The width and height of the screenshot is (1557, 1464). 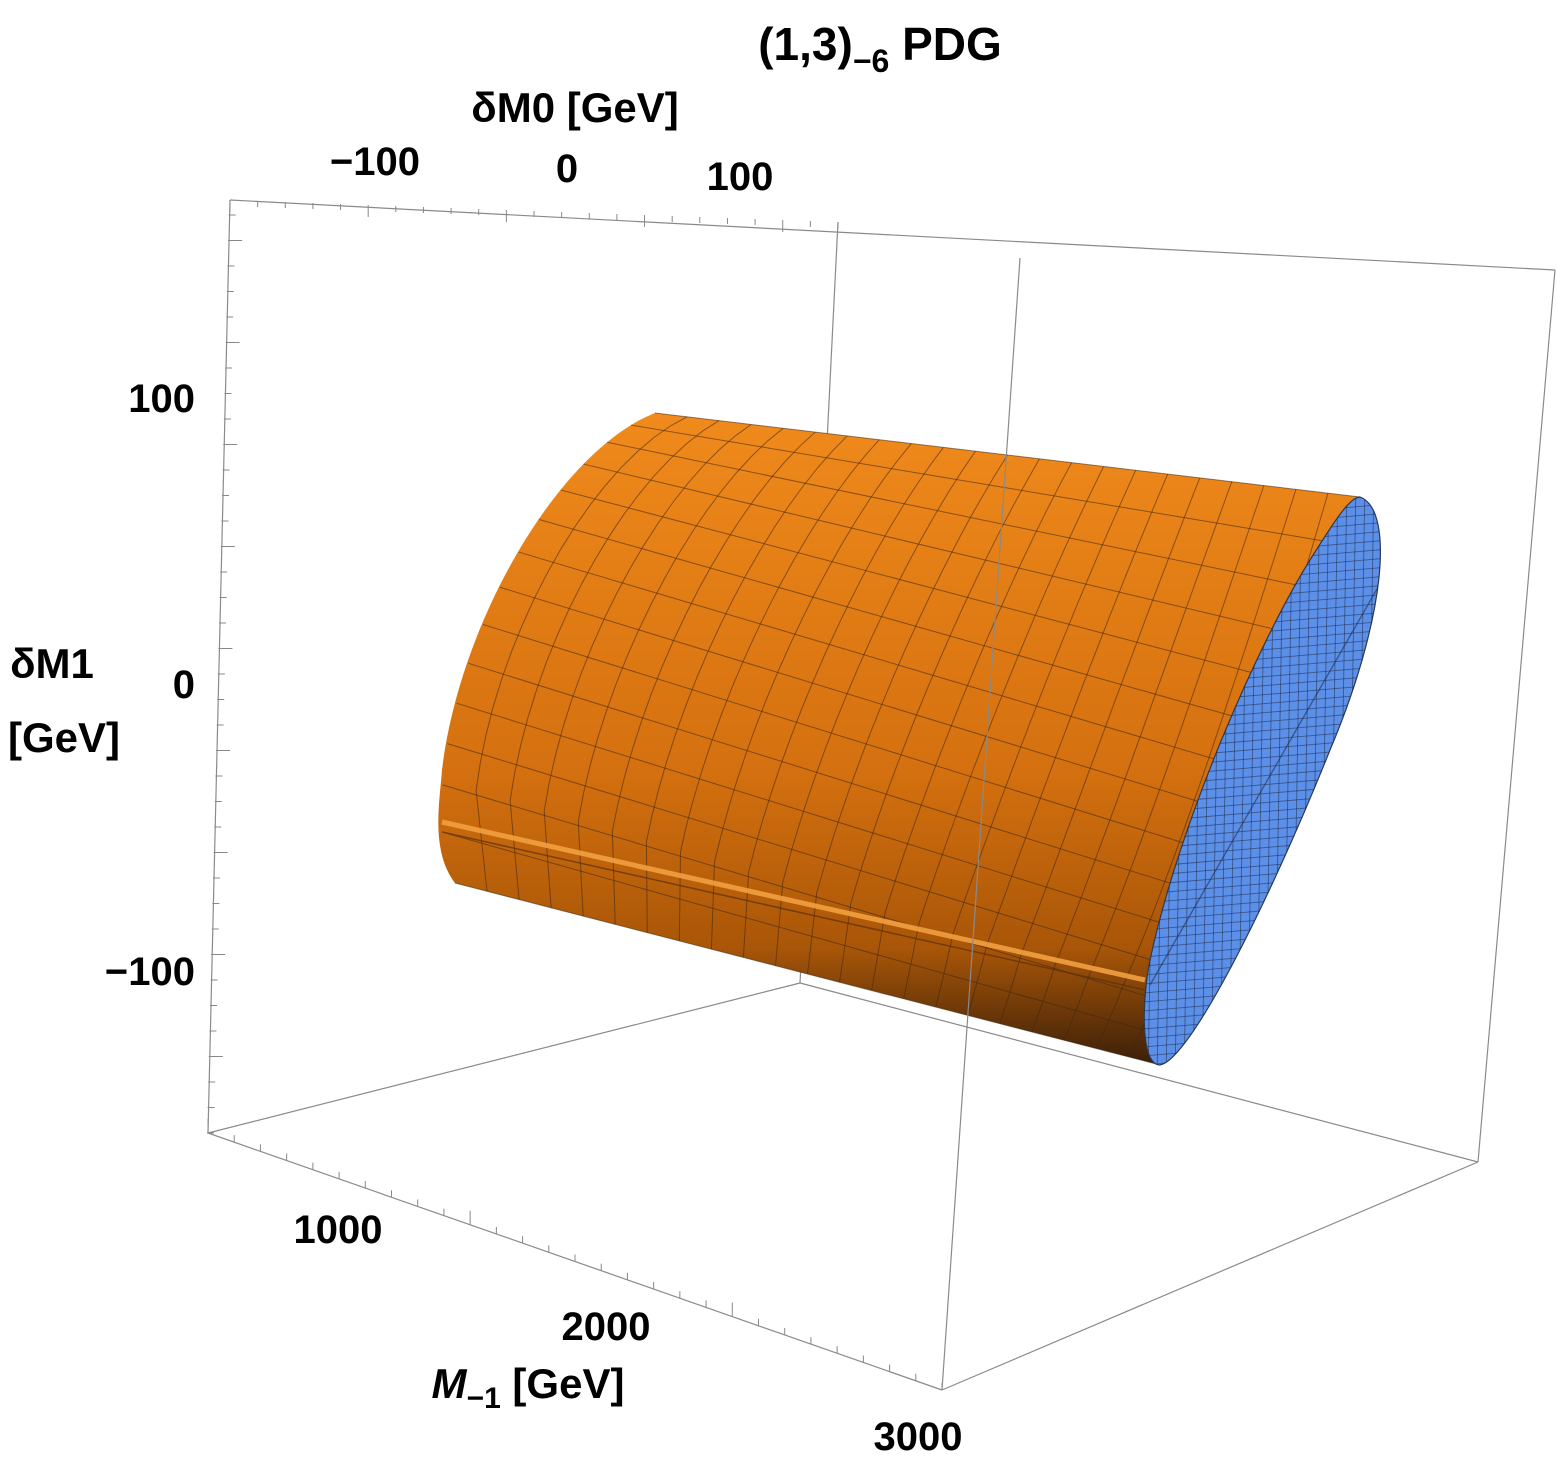 I want to click on tick-dM1: 0, so click(x=184, y=685).